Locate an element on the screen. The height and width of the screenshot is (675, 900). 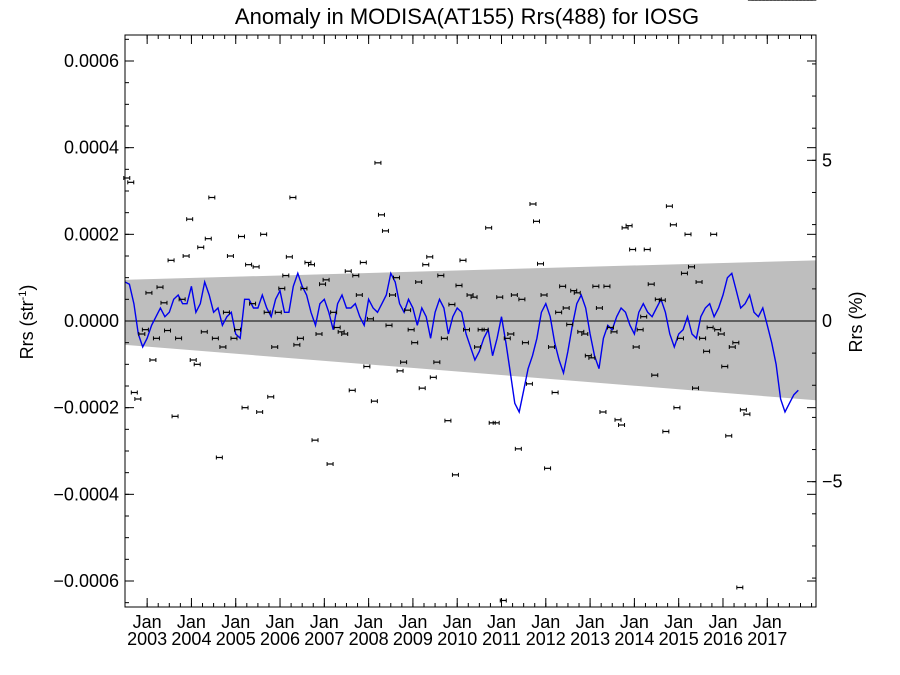
x-tick-year-label: 2015 is located at coordinates (679, 639).